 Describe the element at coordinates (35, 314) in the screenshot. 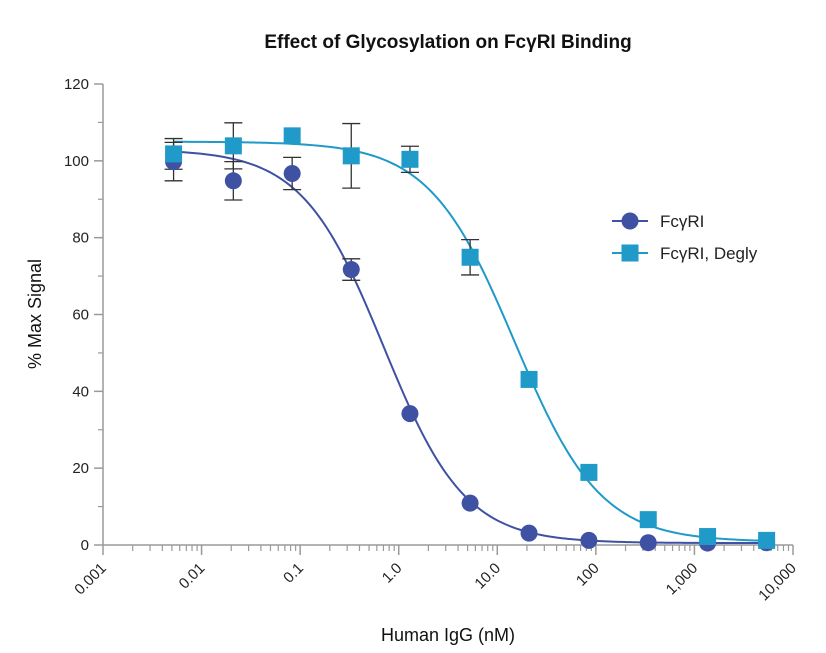

I see `y-axis-label: % Max Signal` at that location.